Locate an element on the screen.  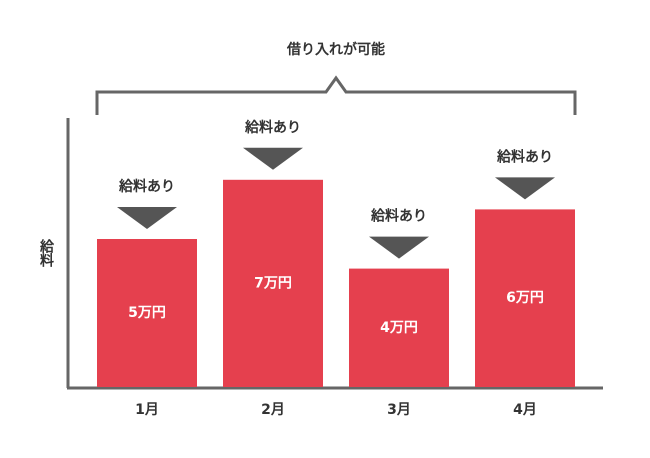
value-label: 6万円 is located at coordinates (525, 298).